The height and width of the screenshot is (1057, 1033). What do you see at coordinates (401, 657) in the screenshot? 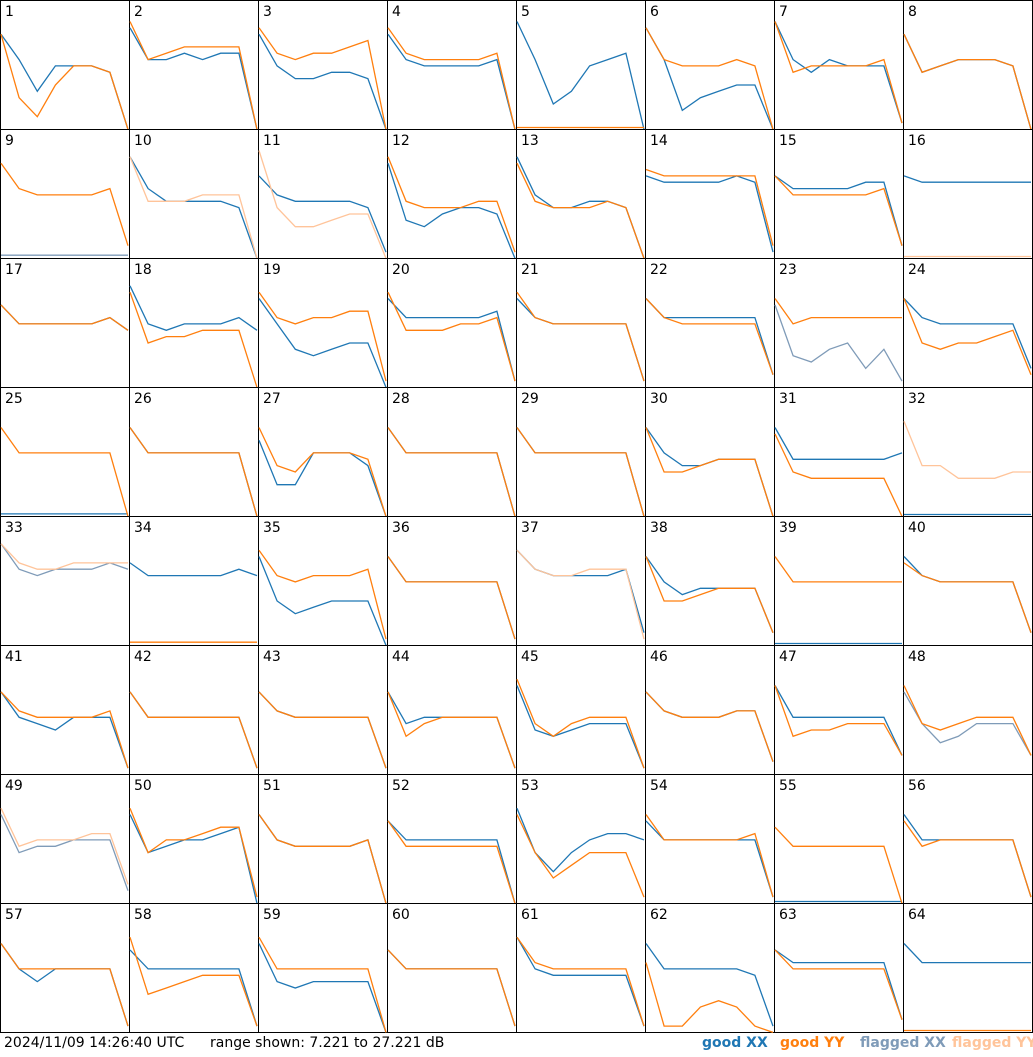
I see `panel-label: 44` at bounding box center [401, 657].